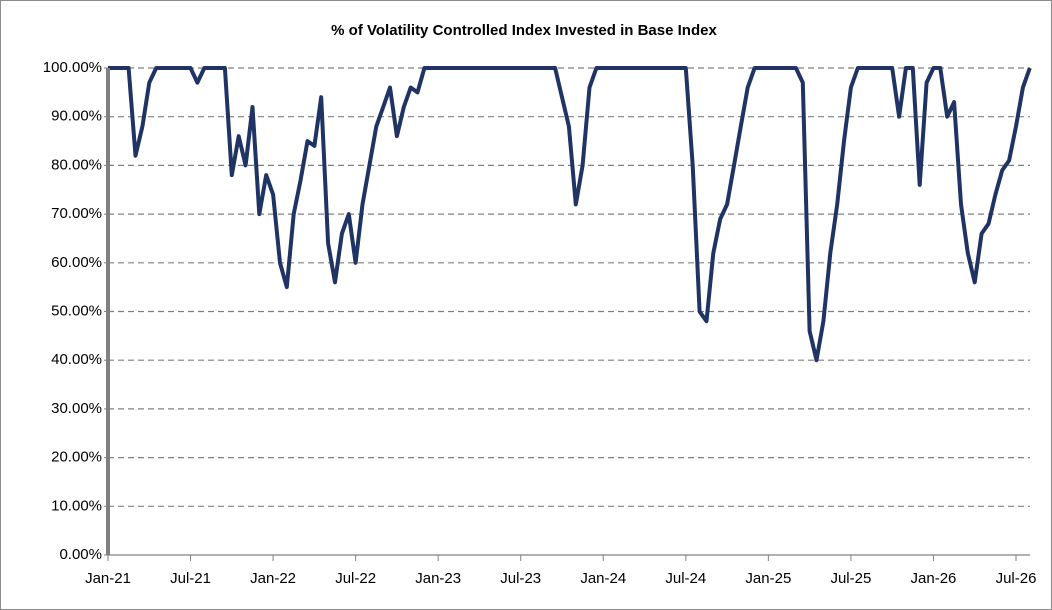  Describe the element at coordinates (438, 578) in the screenshot. I see `x-tick-label: Jan-23` at that location.